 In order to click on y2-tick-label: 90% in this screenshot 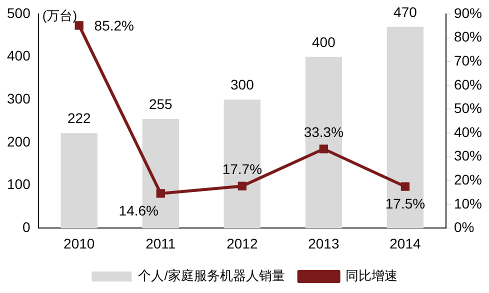, I will do `click(468, 12)`.